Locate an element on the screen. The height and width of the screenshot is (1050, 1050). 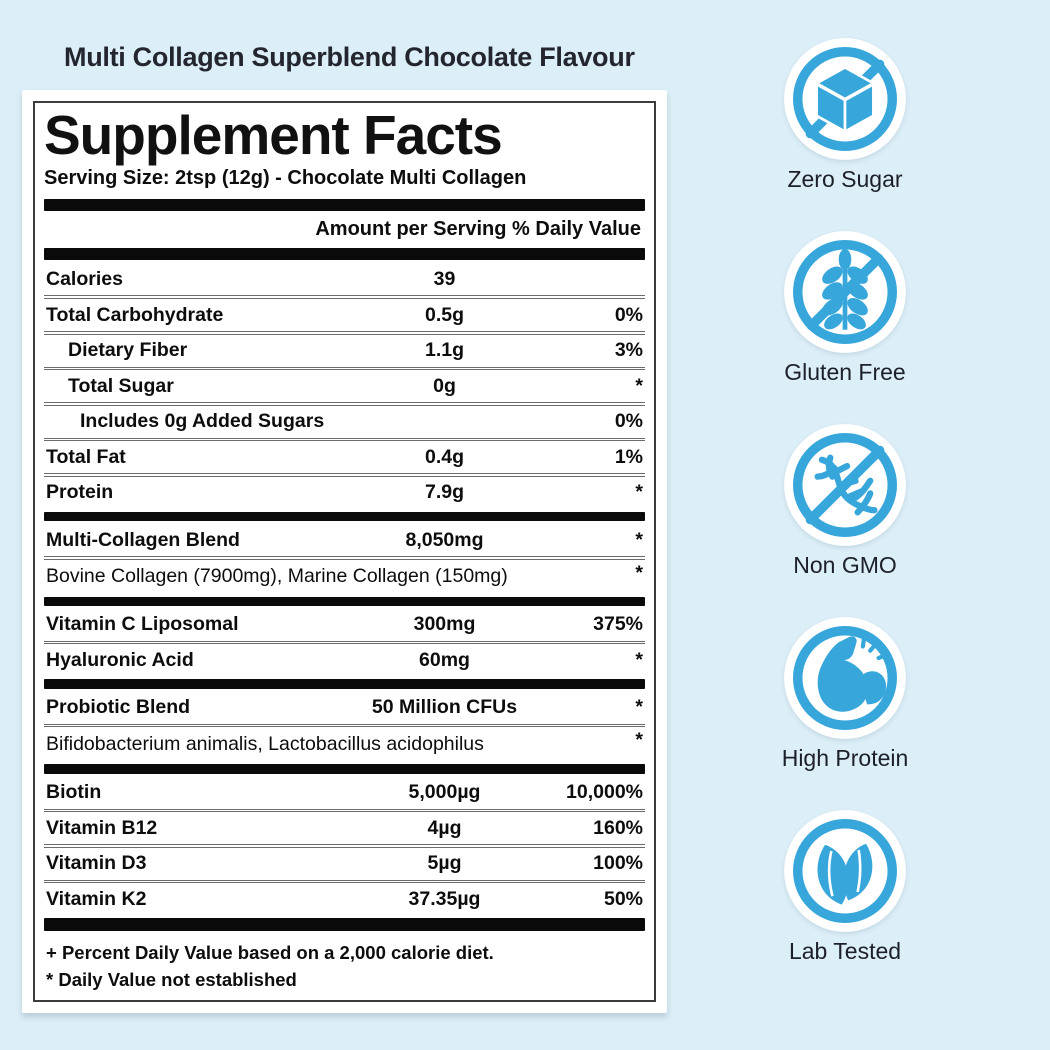
table-row: Vitamin C Liposomal 300mg 375% is located at coordinates (344, 625).